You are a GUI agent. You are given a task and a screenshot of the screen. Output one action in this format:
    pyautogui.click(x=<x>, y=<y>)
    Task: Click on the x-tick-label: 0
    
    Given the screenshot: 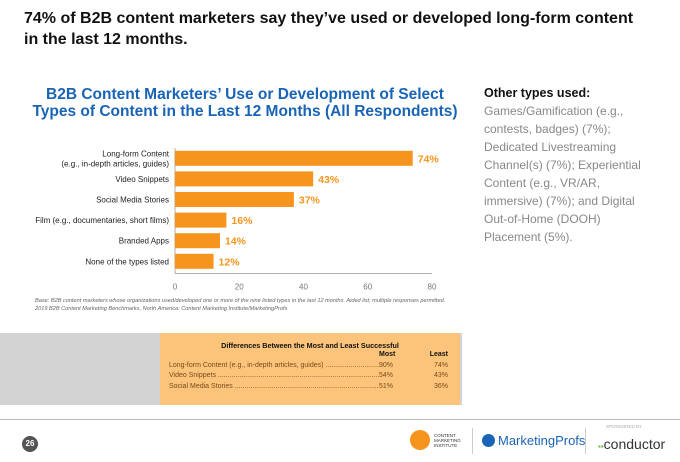 What is the action you would take?
    pyautogui.click(x=175, y=287)
    